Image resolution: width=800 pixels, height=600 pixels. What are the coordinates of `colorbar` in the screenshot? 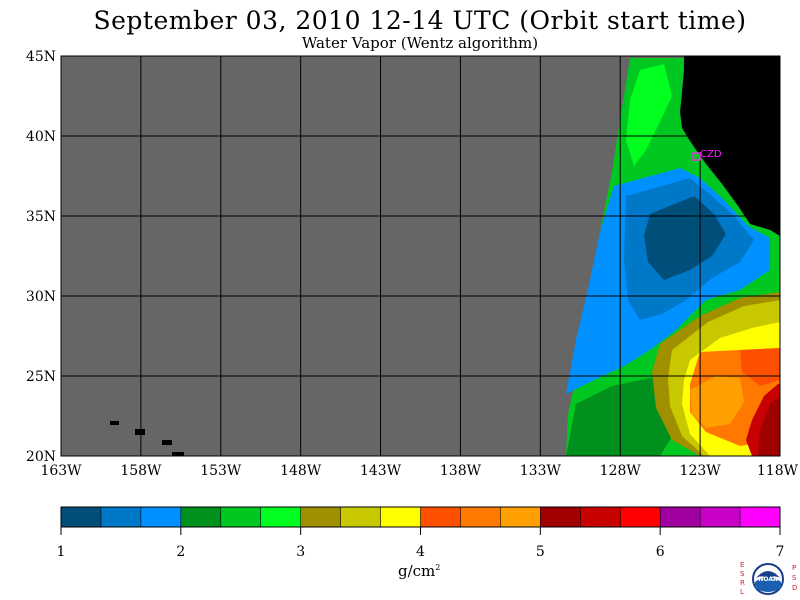 It's located at (420, 517).